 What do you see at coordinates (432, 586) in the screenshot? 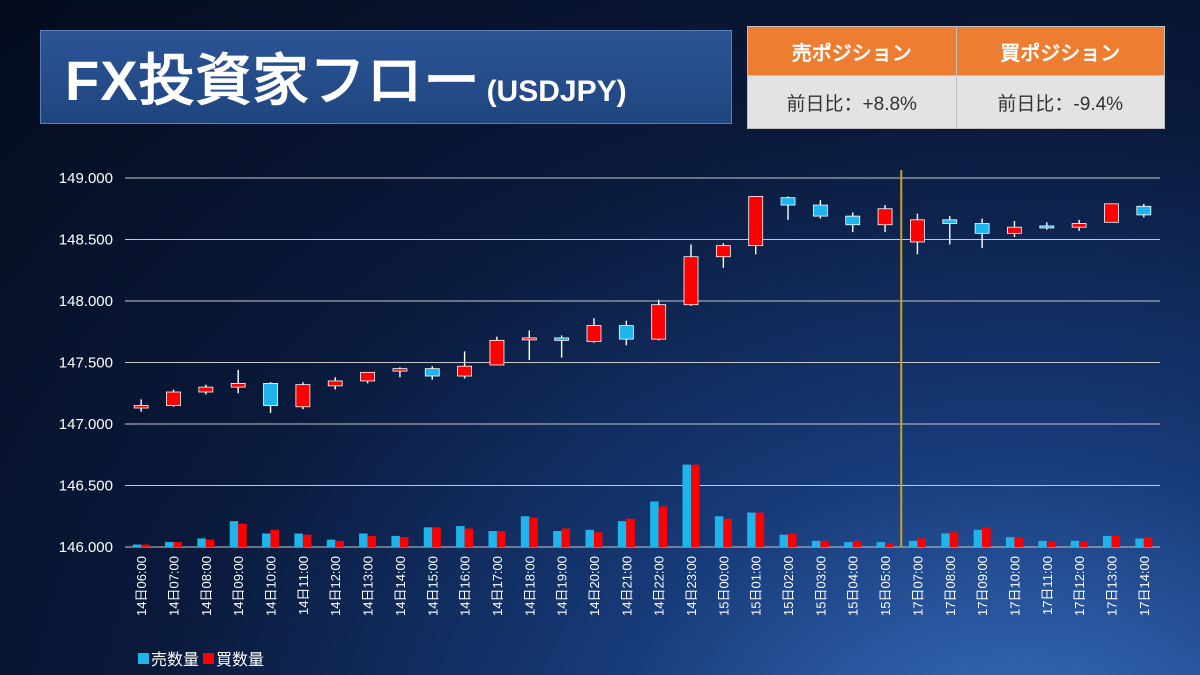
I see `x-tick-label: 14日15:00` at bounding box center [432, 586].